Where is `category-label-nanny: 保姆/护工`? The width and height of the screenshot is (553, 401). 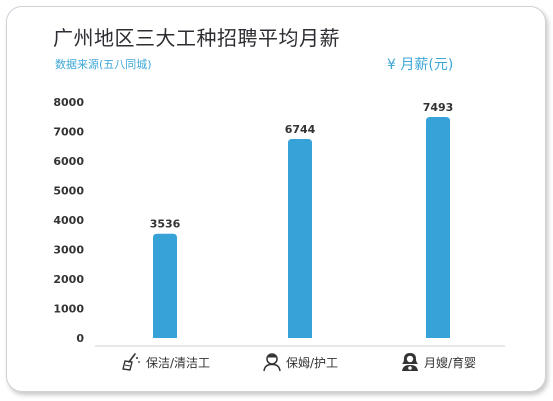
category-label-nanny: 保姆/护工 is located at coordinates (300, 362).